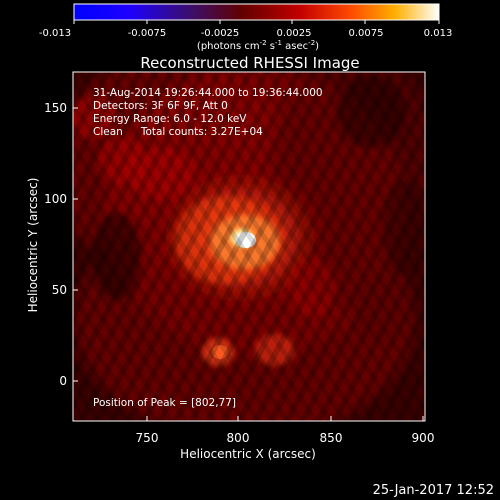 The width and height of the screenshot is (500, 500). What do you see at coordinates (220, 33) in the screenshot?
I see `colorbar-tick-label: -0.0025` at bounding box center [220, 33].